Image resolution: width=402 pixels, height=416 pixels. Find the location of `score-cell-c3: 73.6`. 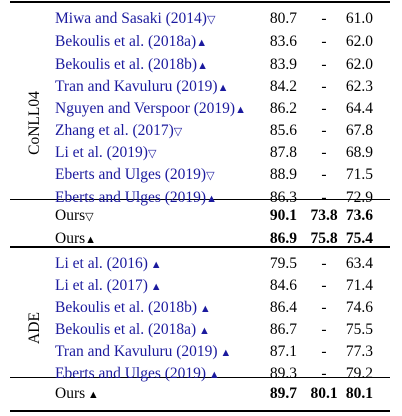

score-cell-c3: 73.6 is located at coordinates (359, 215).